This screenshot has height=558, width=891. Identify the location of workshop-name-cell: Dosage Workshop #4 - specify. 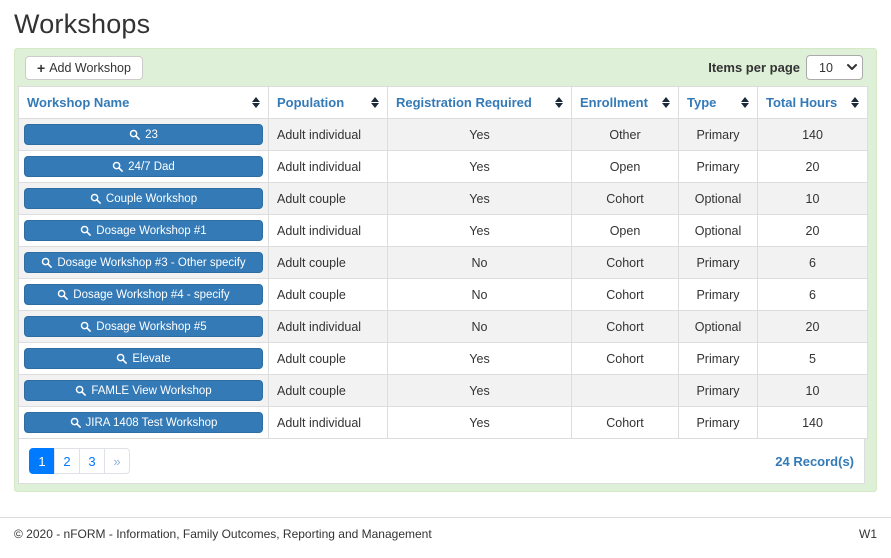
(143, 294).